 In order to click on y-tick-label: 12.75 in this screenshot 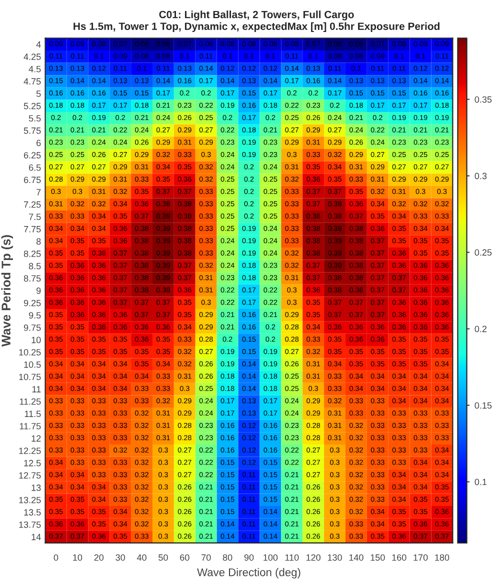, I will do `click(30, 475)`.